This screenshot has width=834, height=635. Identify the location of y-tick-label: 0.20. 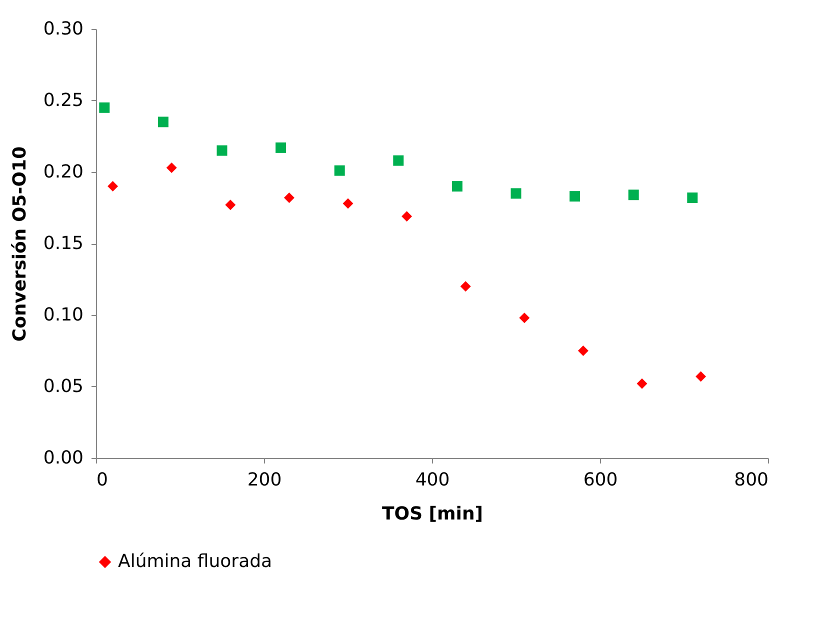
(63, 172).